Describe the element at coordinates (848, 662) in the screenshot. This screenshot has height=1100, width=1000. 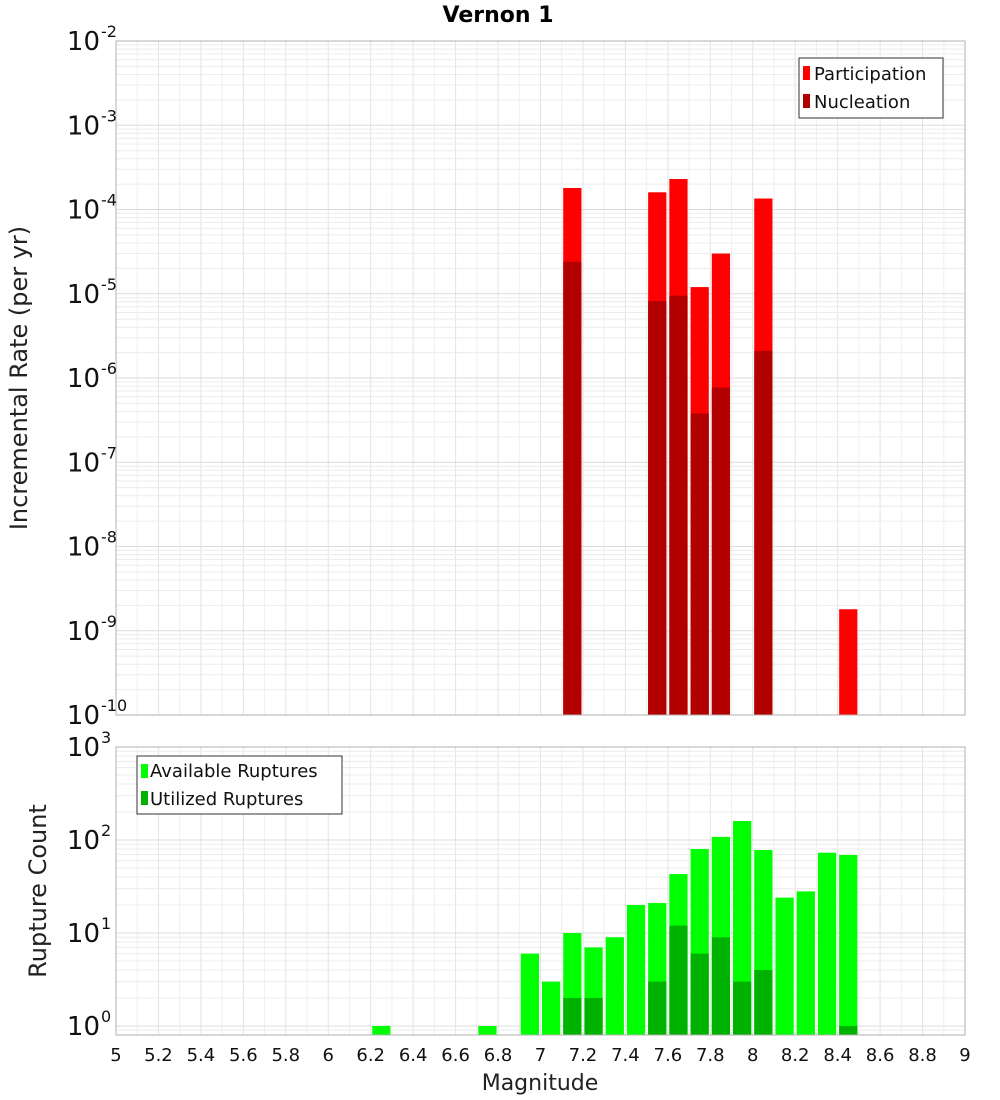
I see `bar-participation` at that location.